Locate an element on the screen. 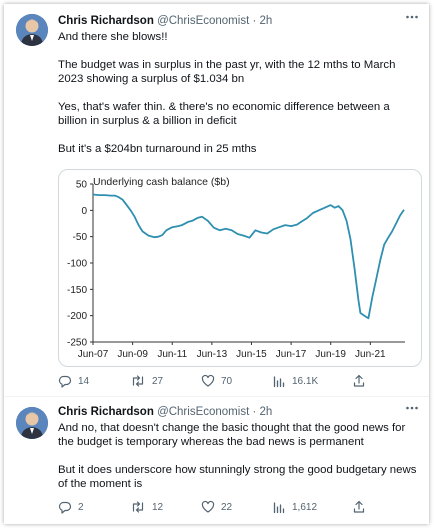 Image resolution: width=435 pixels, height=530 pixels. y-axis: 50 0 -50 -100 -150 -200 -250 is located at coordinates (80, 264).